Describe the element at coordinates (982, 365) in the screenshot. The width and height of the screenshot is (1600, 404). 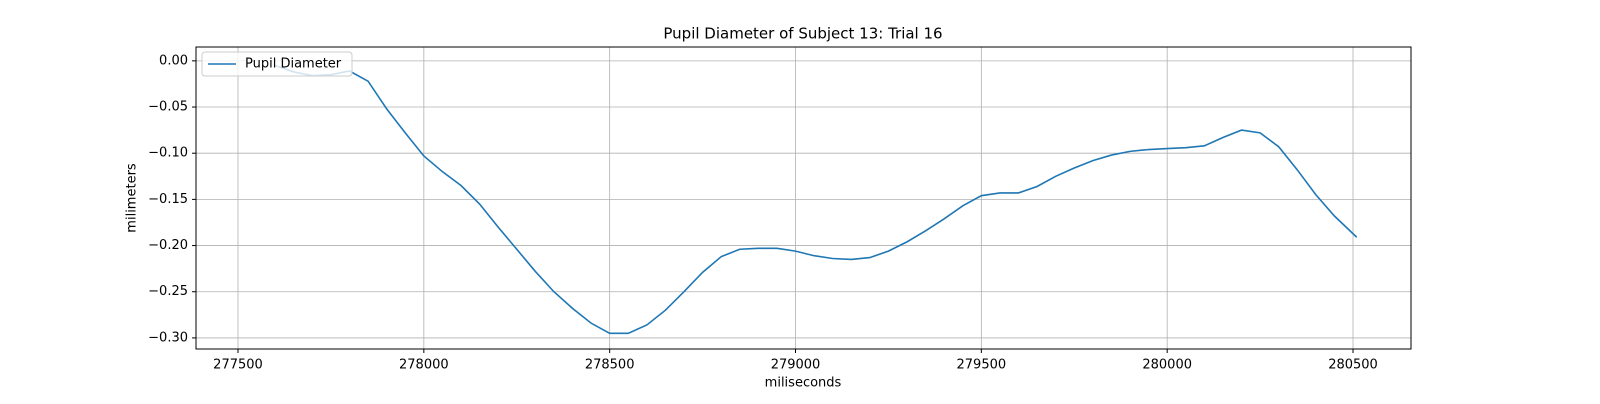
I see `x-tick-label: 279500` at that location.